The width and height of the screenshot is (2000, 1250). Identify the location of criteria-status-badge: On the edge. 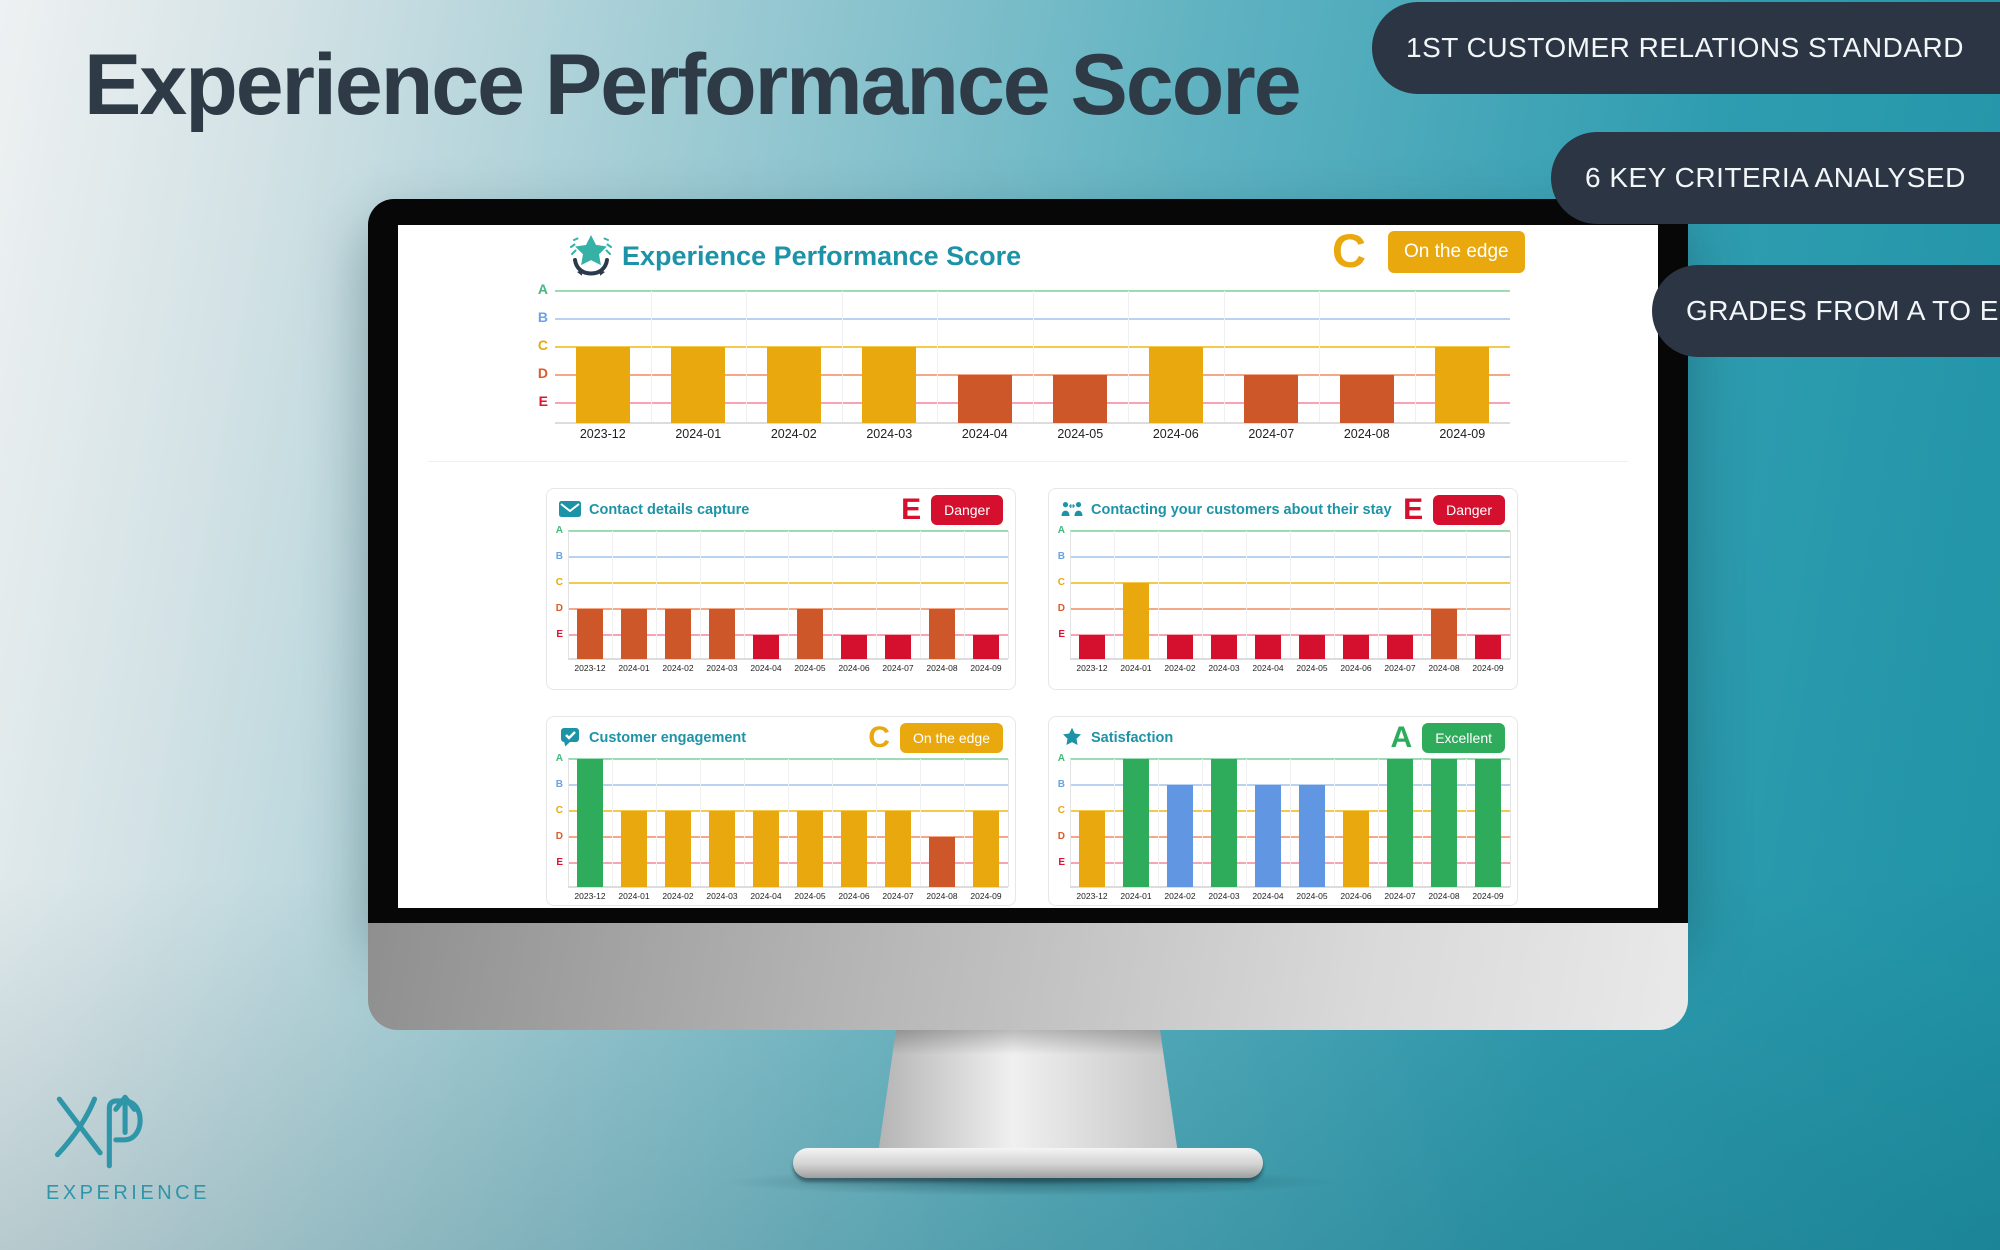
(951, 738).